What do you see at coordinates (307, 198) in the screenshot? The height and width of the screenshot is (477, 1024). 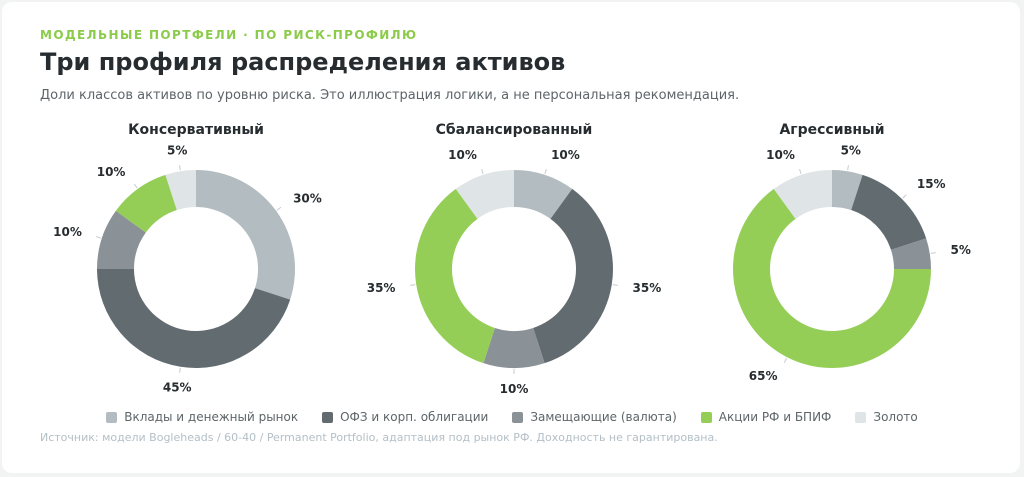 I see `slice-label: 30%` at bounding box center [307, 198].